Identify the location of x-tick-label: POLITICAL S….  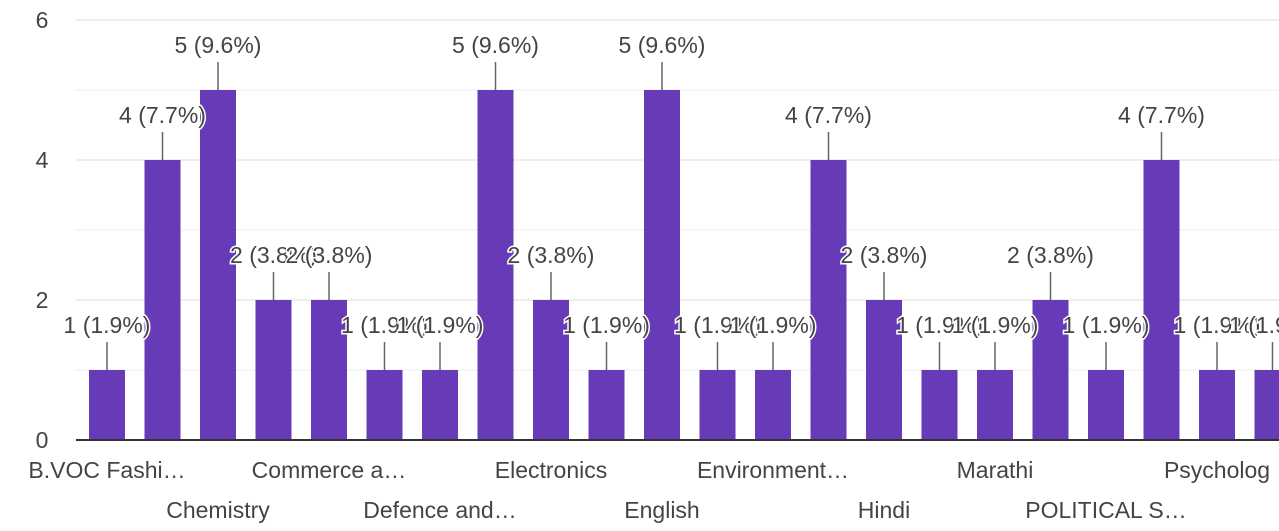
(1105, 510).